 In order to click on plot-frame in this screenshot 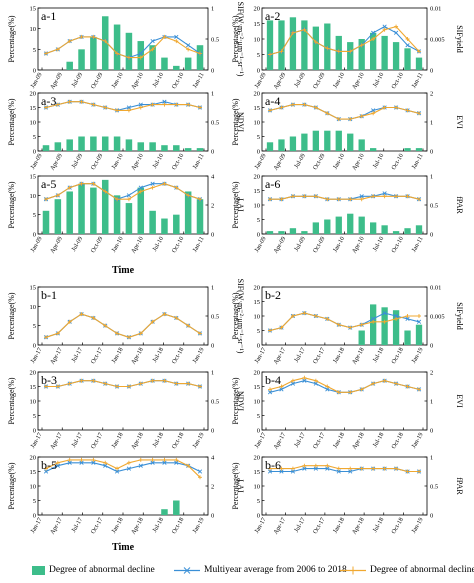, I will do `click(344, 205)`.